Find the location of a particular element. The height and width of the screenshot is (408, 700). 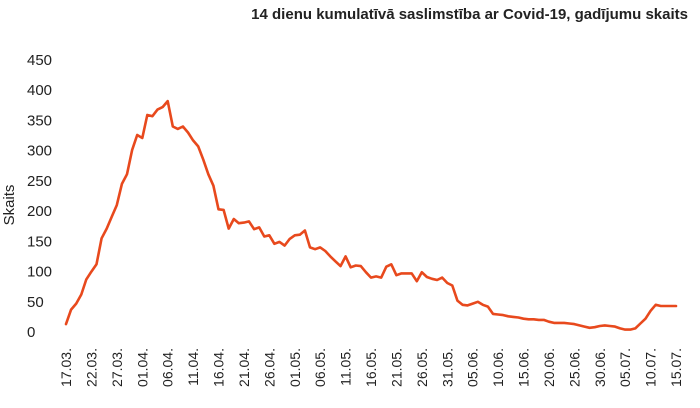

y-tick-label: 400 is located at coordinates (39, 90).